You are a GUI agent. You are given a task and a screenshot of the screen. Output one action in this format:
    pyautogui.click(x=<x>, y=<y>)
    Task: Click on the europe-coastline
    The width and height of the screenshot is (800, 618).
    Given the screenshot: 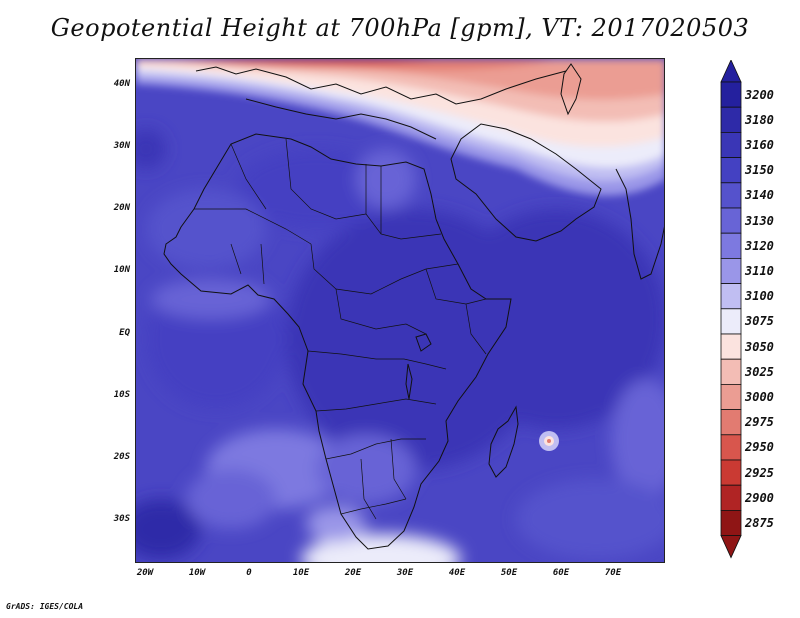 What is the action you would take?
    pyautogui.click(x=381, y=85)
    